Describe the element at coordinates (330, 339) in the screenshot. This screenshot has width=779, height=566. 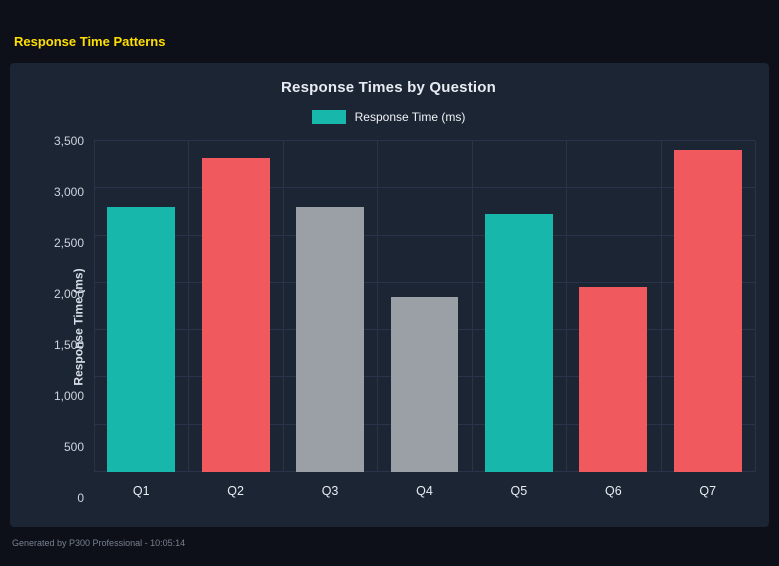
I see `bar-q3` at that location.